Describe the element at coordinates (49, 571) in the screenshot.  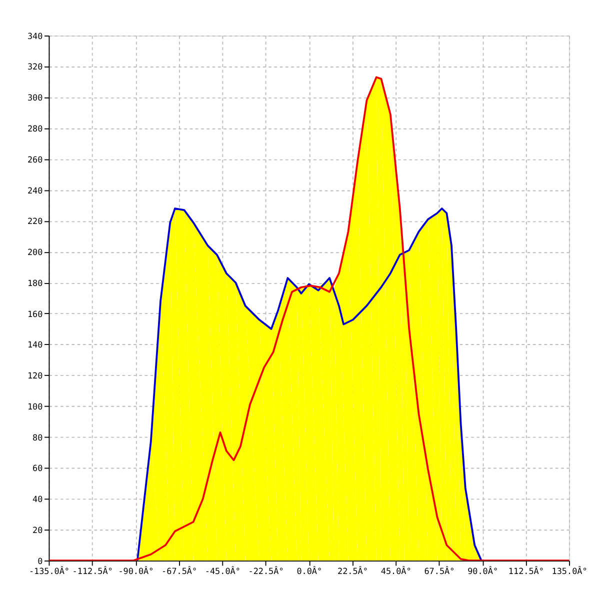
I see `x-tick-label: -135.0Â°` at that location.